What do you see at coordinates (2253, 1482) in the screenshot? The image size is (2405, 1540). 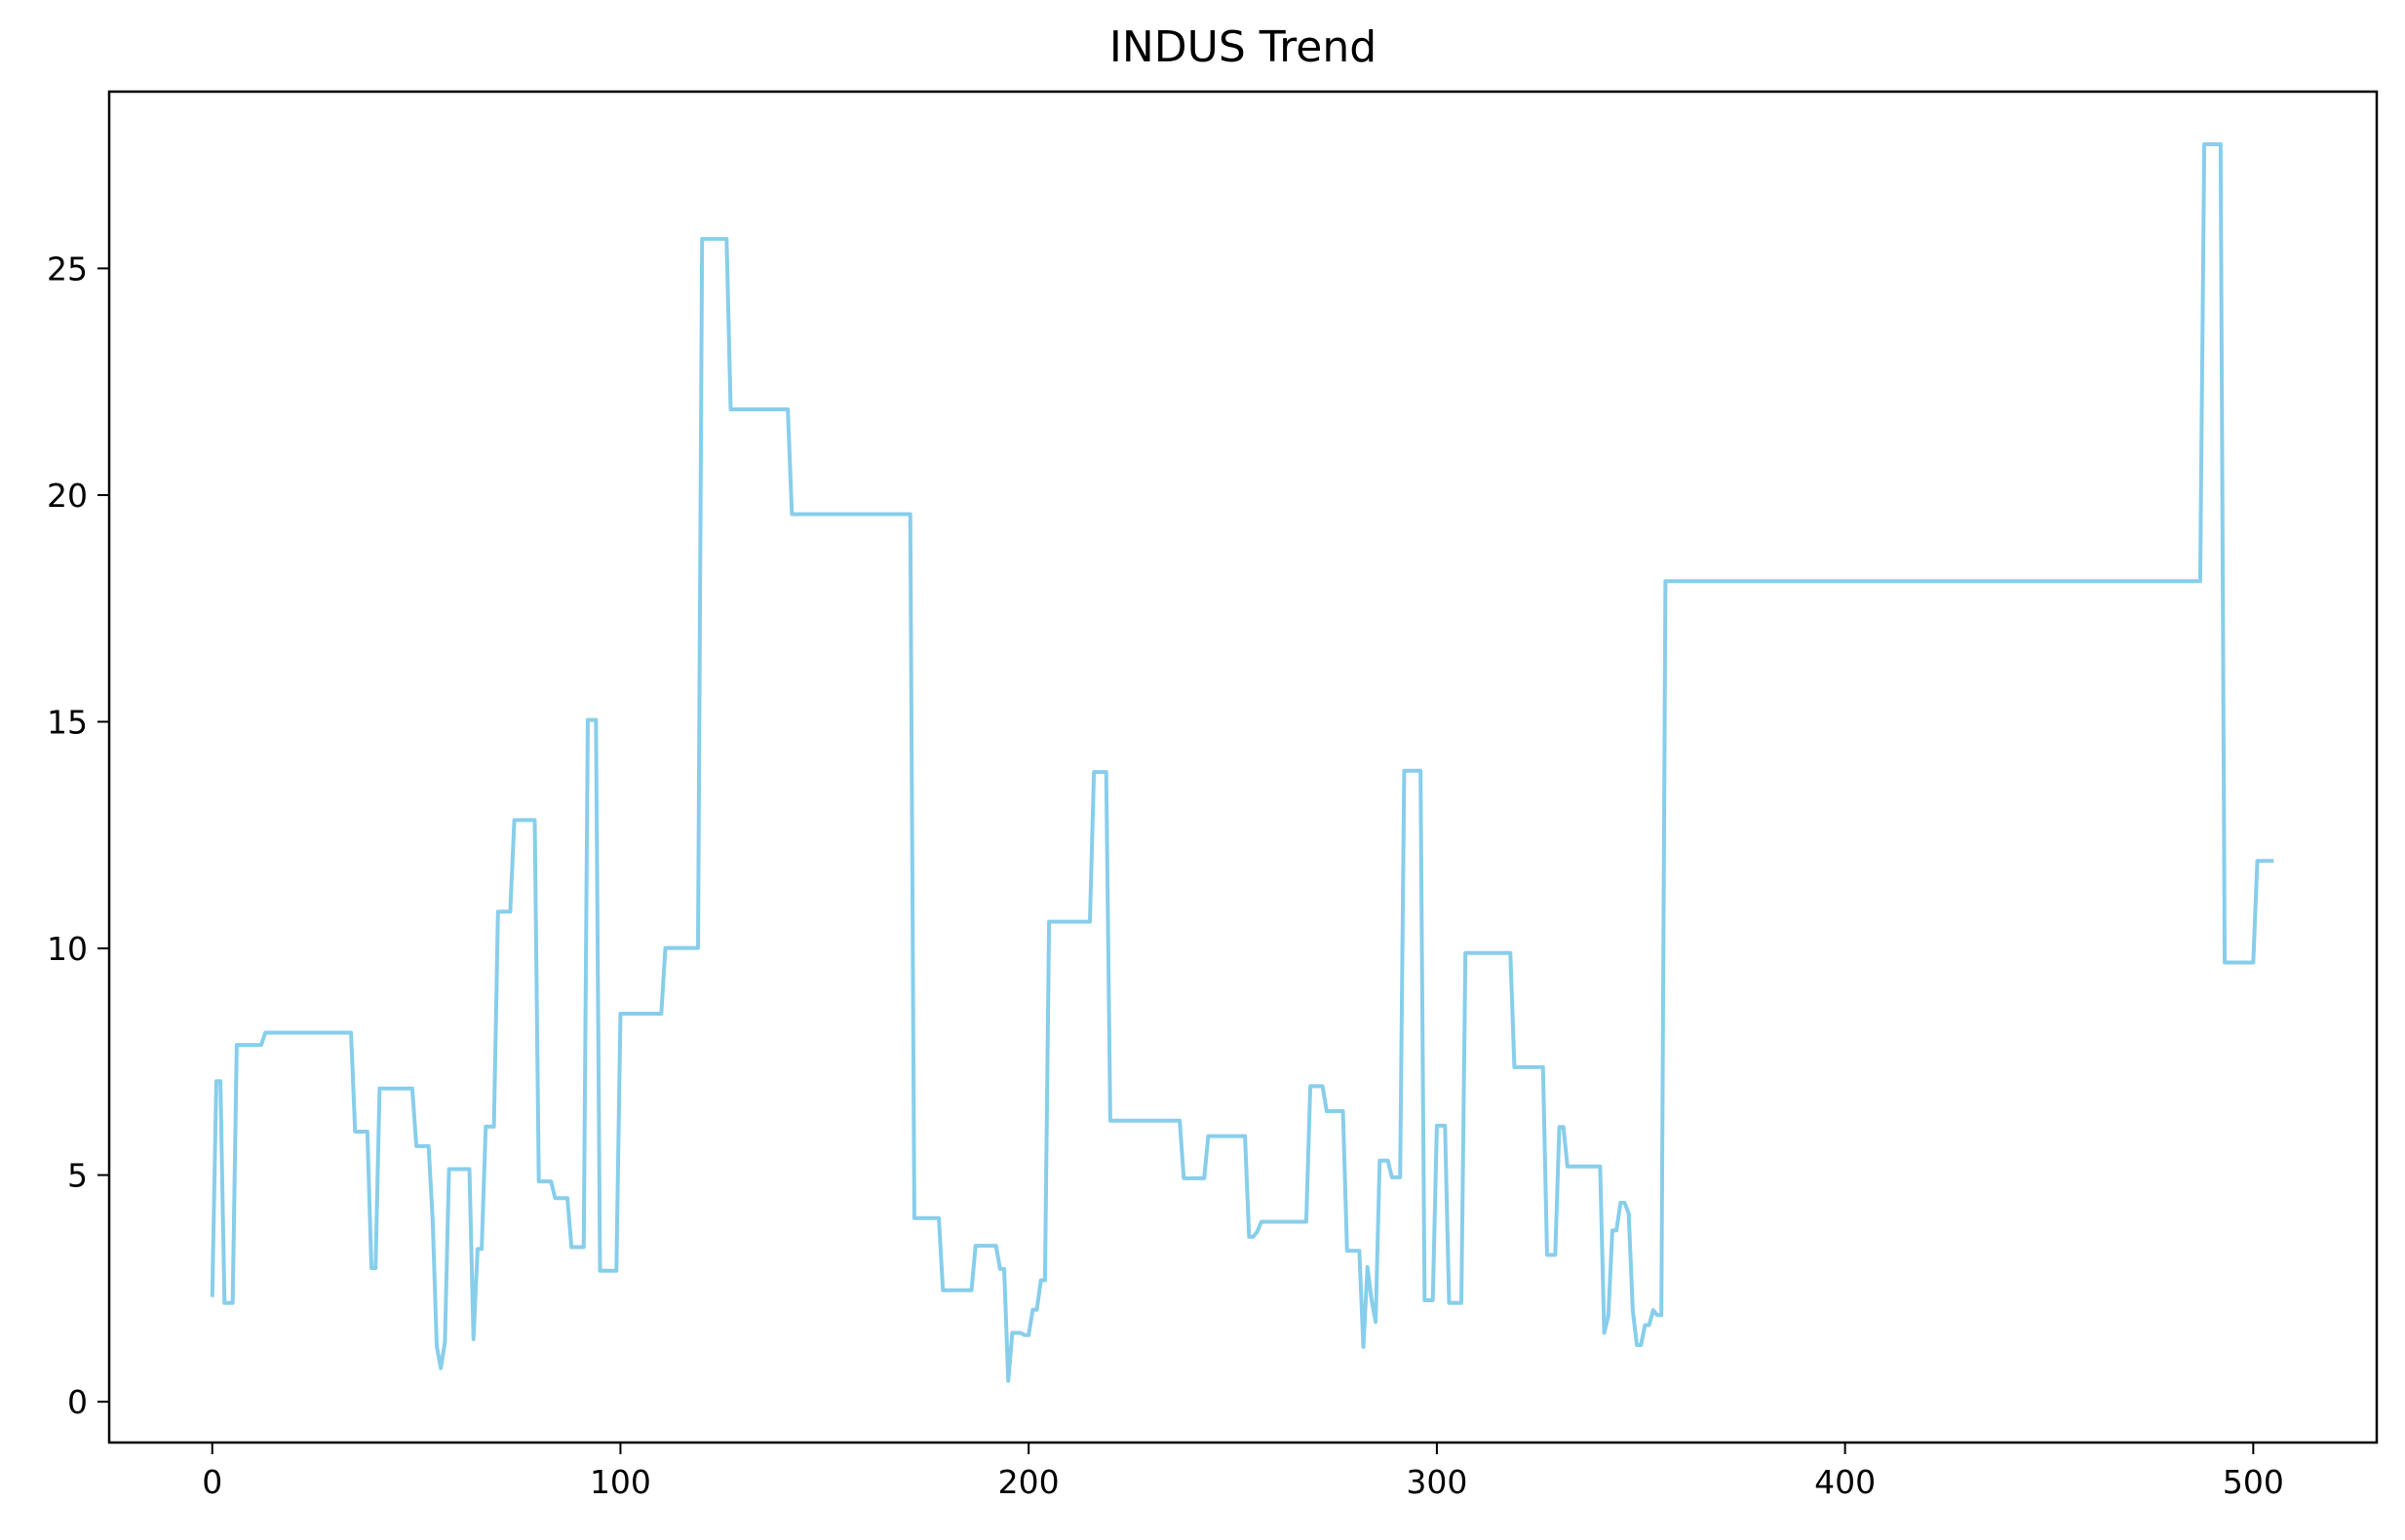 I see `x-tick-label: 500` at bounding box center [2253, 1482].